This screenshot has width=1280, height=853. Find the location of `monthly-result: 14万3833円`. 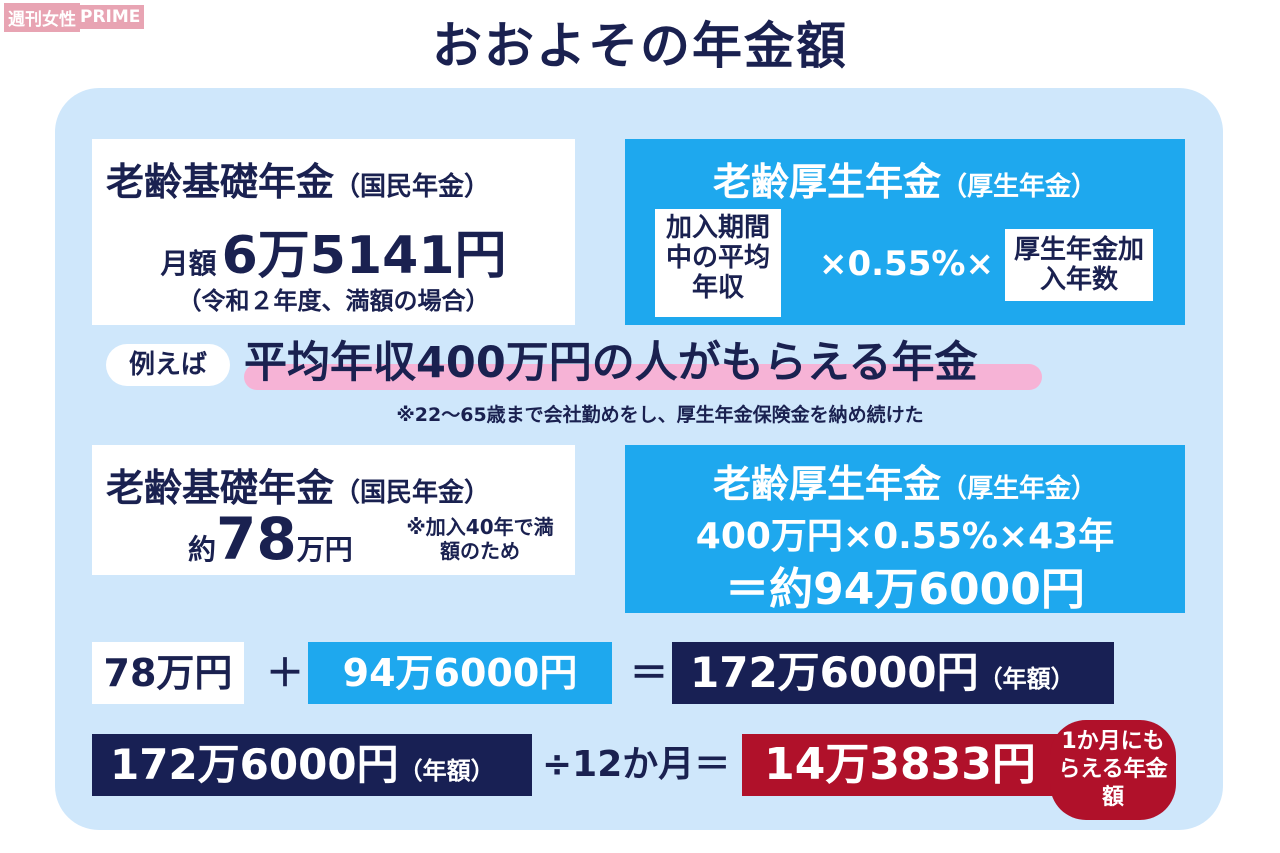

monthly-result: 14万3833円 is located at coordinates (900, 765).